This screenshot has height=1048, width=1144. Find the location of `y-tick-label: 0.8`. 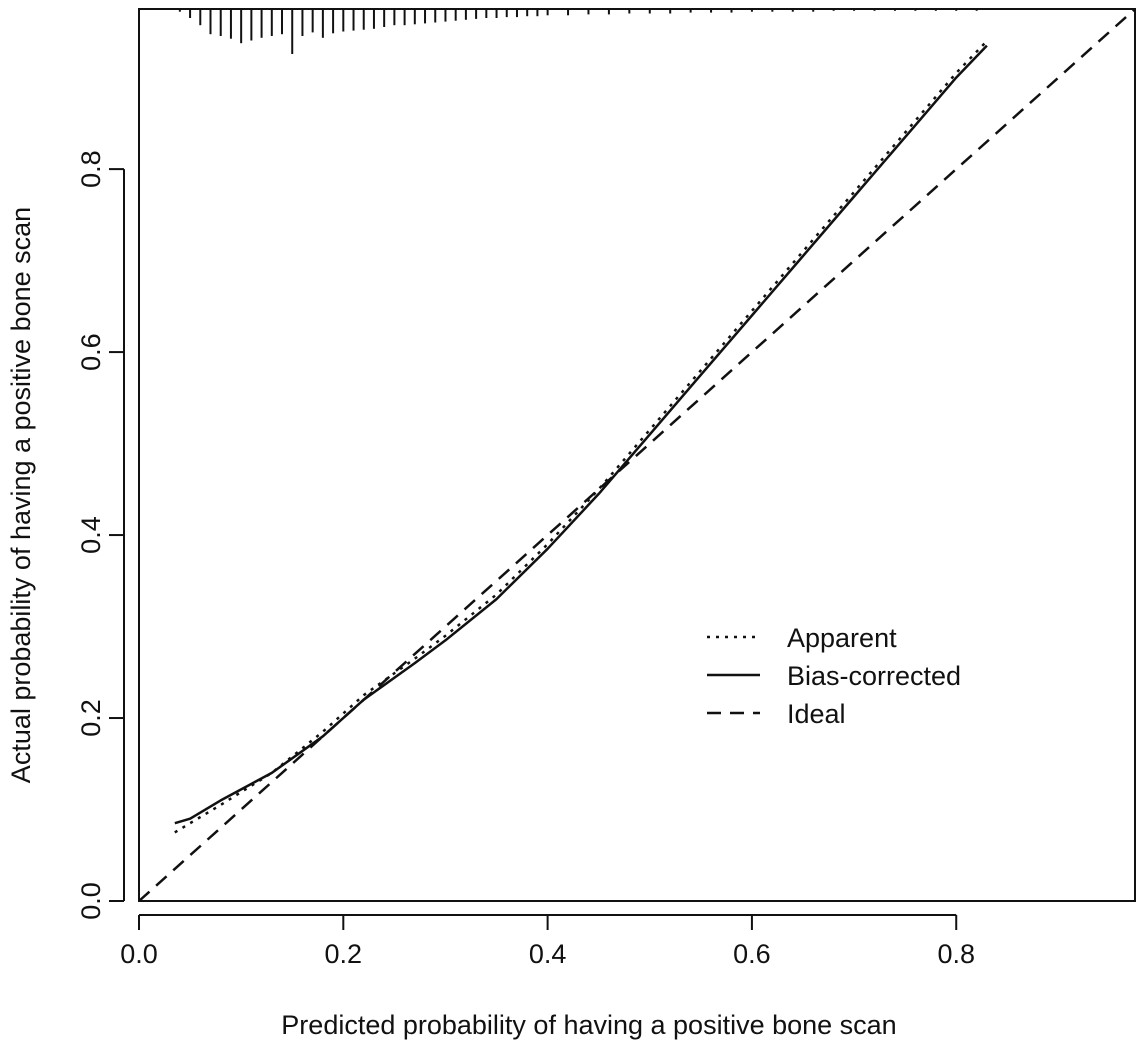

y-tick-label: 0.8 is located at coordinates (91, 169).